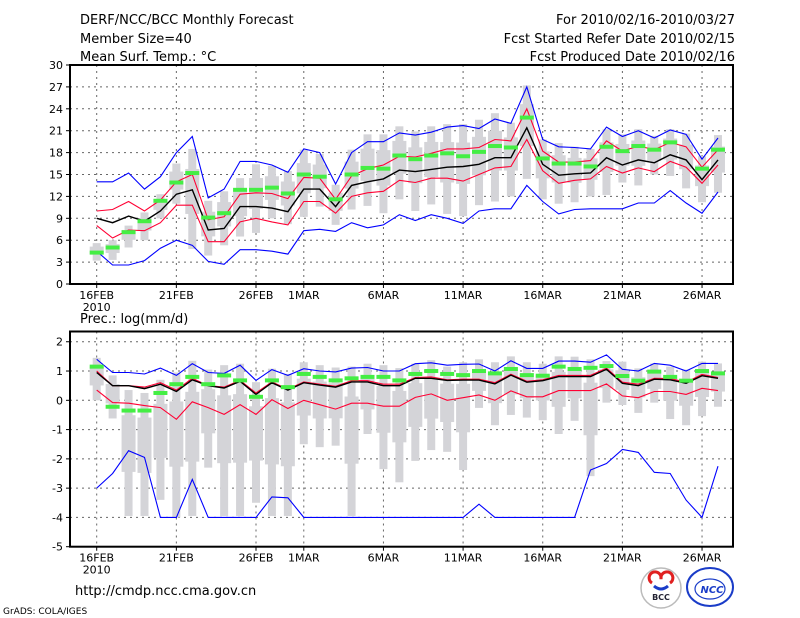 The image size is (800, 618). I want to click on x-tick-label: 11MAR, so click(463, 295).